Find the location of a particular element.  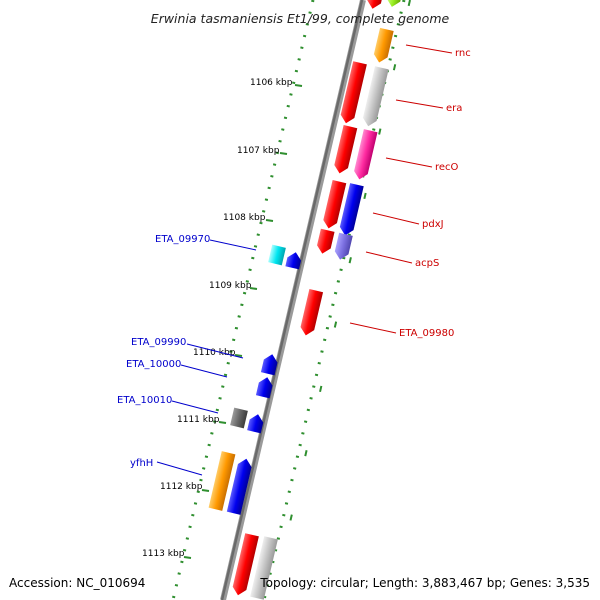

gene-label-rnc: rnc is located at coordinates (463, 53).